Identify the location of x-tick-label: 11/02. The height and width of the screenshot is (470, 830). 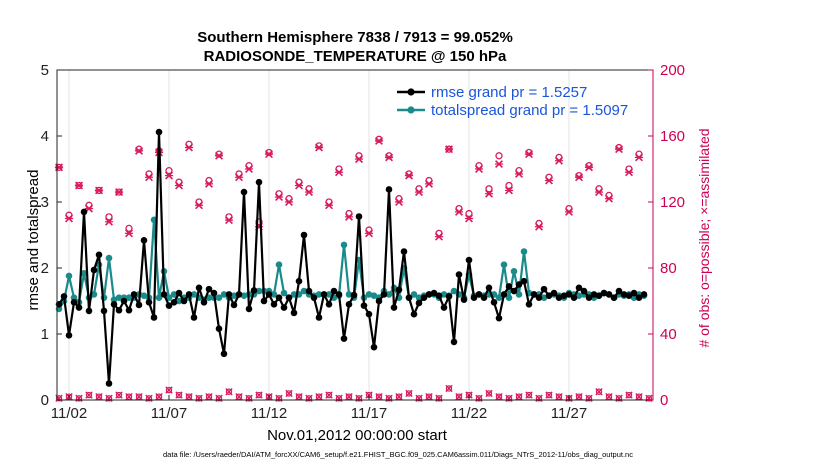
(69, 413).